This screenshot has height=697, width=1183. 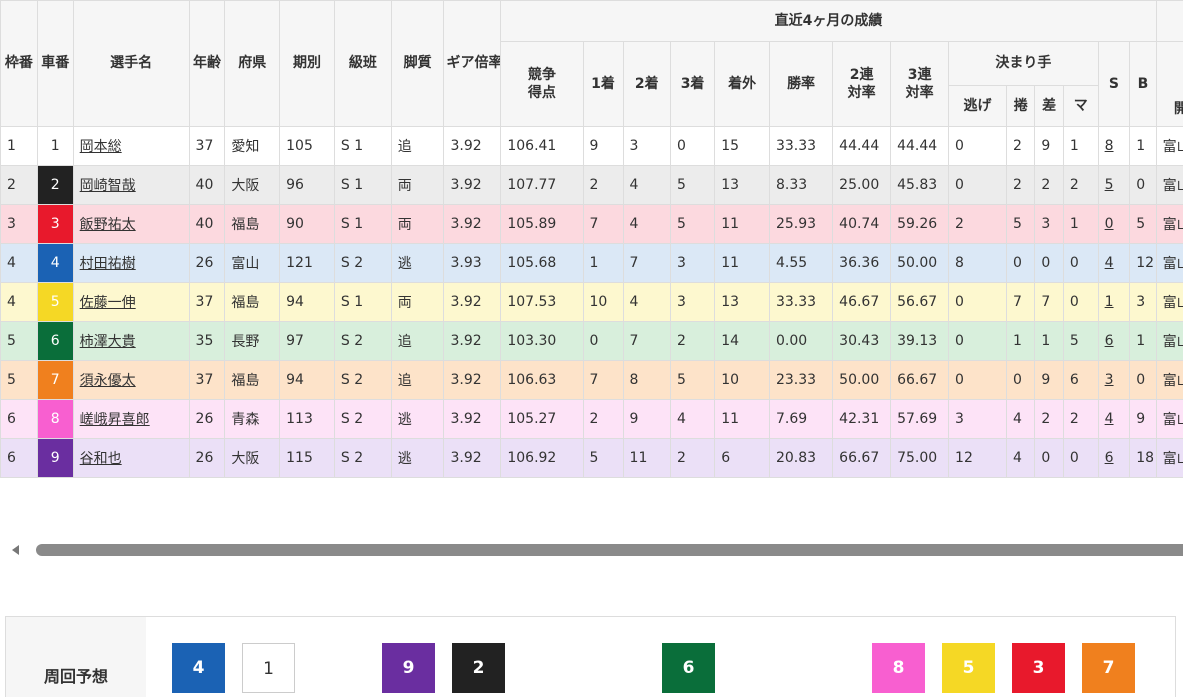 What do you see at coordinates (692, 458) in the screenshot?
I see `cell-c3: 2` at bounding box center [692, 458].